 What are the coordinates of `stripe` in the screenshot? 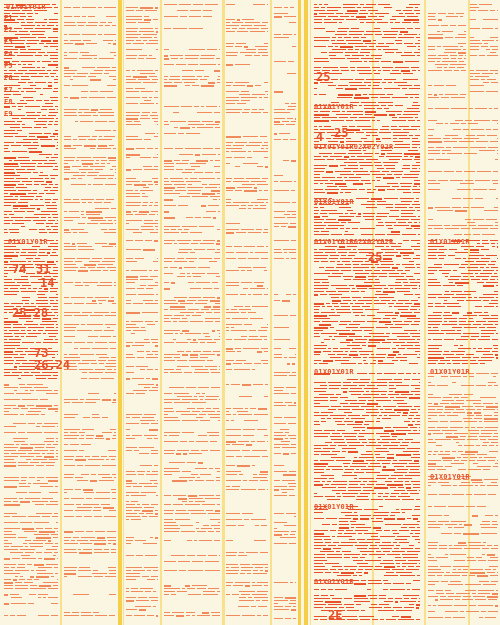 It's located at (61, 312).